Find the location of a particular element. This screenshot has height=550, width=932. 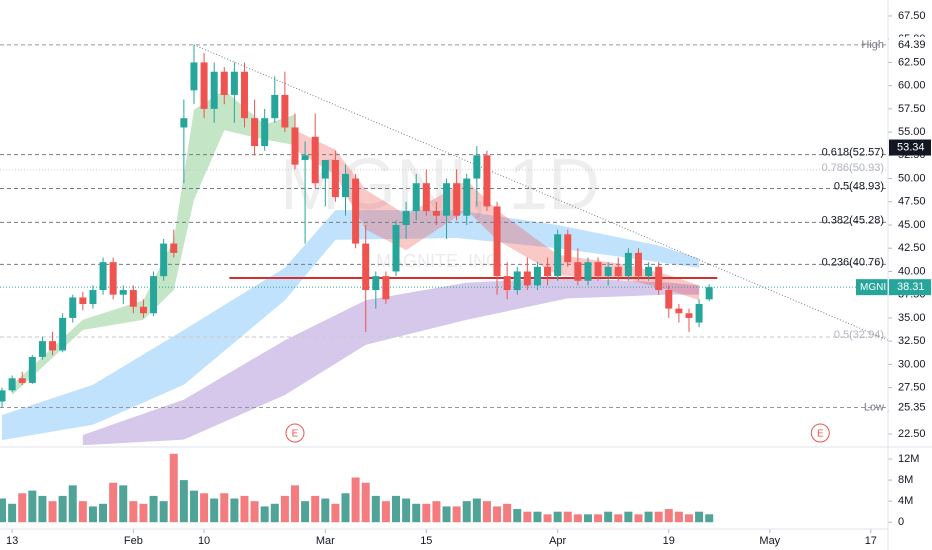

y-tick-label: 42.50 is located at coordinates (912, 248).